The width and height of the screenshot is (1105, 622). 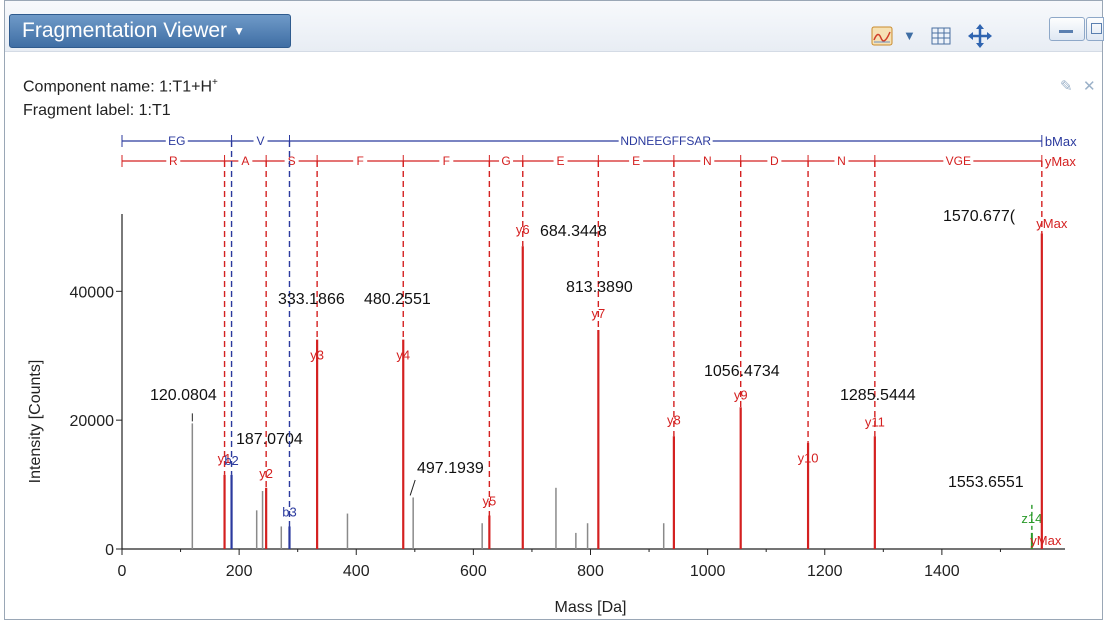 What do you see at coordinates (878, 395) in the screenshot?
I see `mass-label: 1285.5444` at bounding box center [878, 395].